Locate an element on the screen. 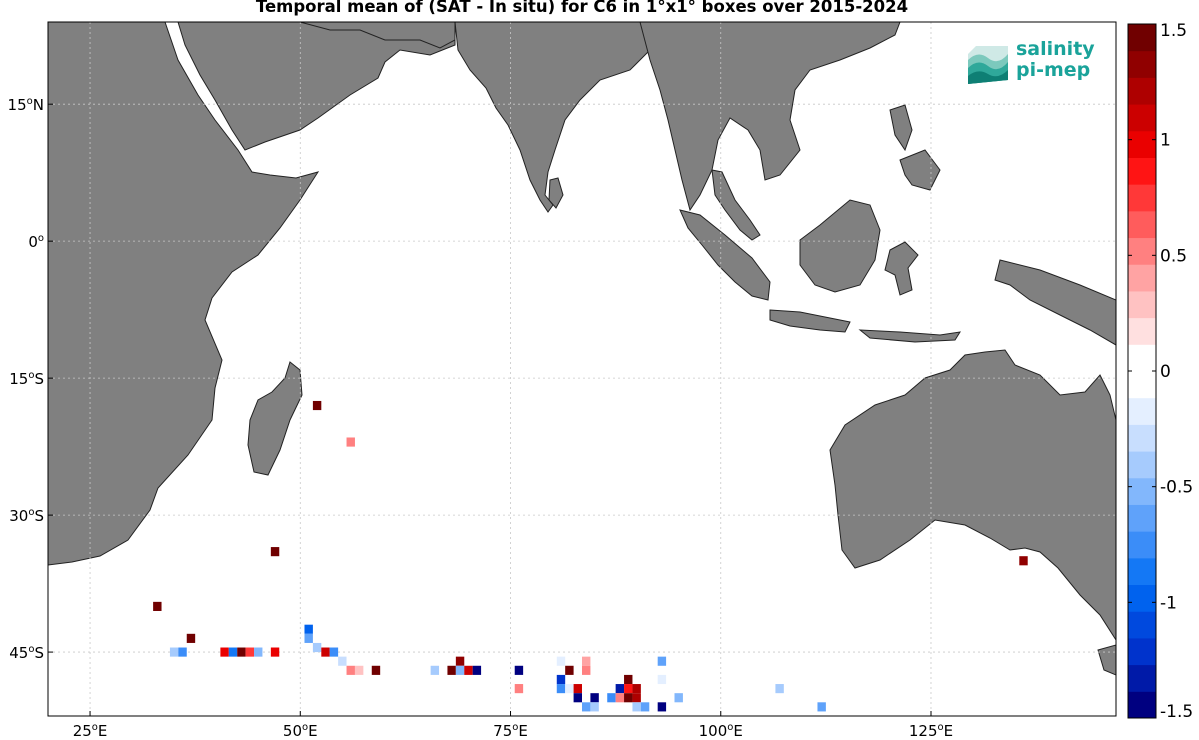 This screenshot has height=740, width=1199. lon-tick-label: 100oE is located at coordinates (721, 731).